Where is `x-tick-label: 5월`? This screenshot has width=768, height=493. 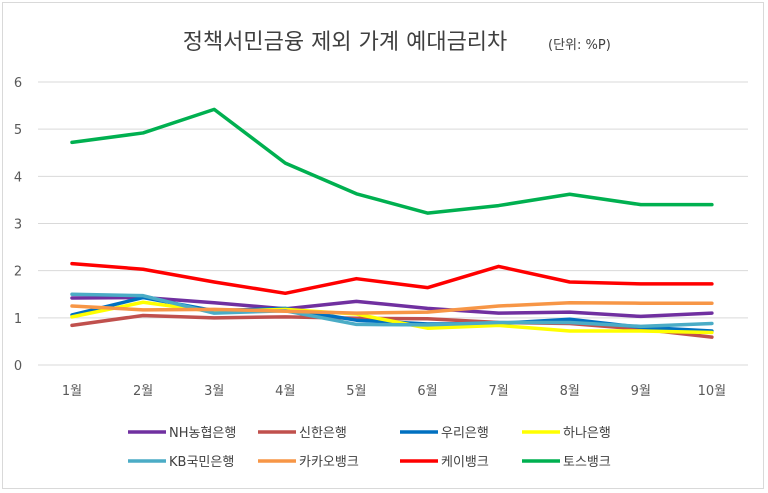 x-tick-label: 5월 is located at coordinates (356, 391).